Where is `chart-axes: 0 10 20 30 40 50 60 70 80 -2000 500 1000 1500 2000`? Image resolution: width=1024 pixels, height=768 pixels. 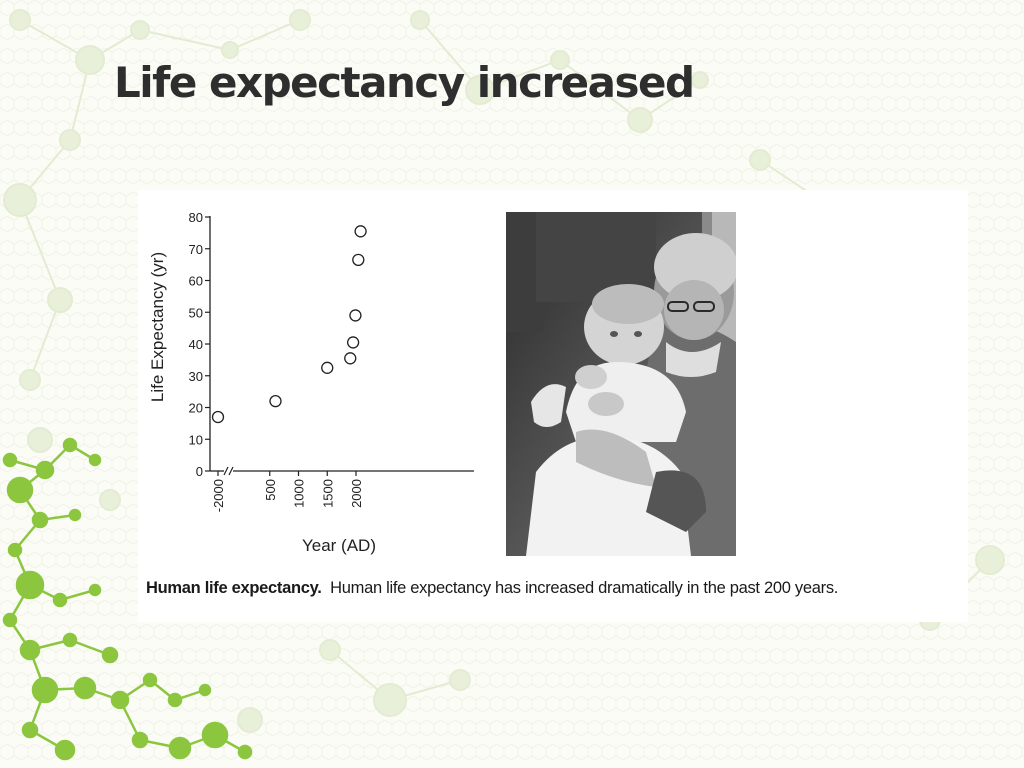
chart-axes: 0 10 20 30 40 50 60 70 80 -2000 500 1000 1500 2000 is located at coordinates (331, 361).